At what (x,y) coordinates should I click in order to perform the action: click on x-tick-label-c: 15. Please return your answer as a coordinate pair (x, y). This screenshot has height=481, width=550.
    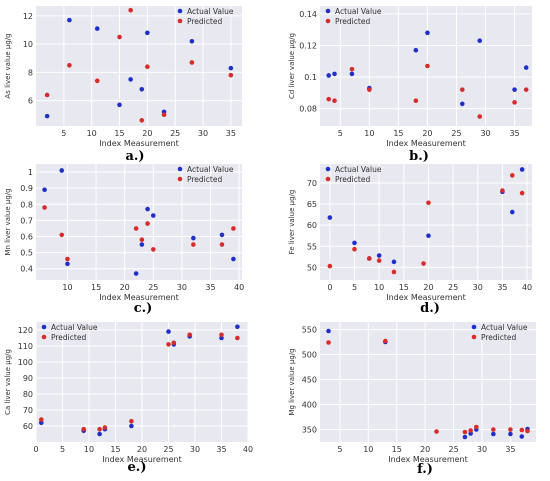
    Looking at the image, I should click on (96, 287).